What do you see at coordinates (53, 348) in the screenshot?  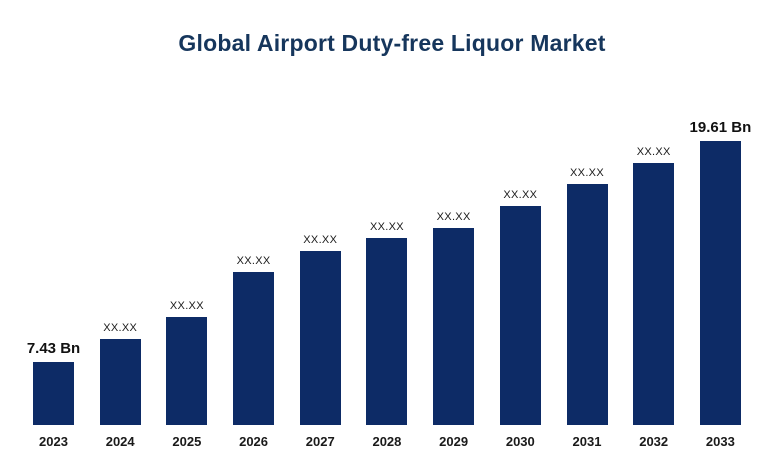 I see `bar-value-label: 7.43 Bn` at bounding box center [53, 348].